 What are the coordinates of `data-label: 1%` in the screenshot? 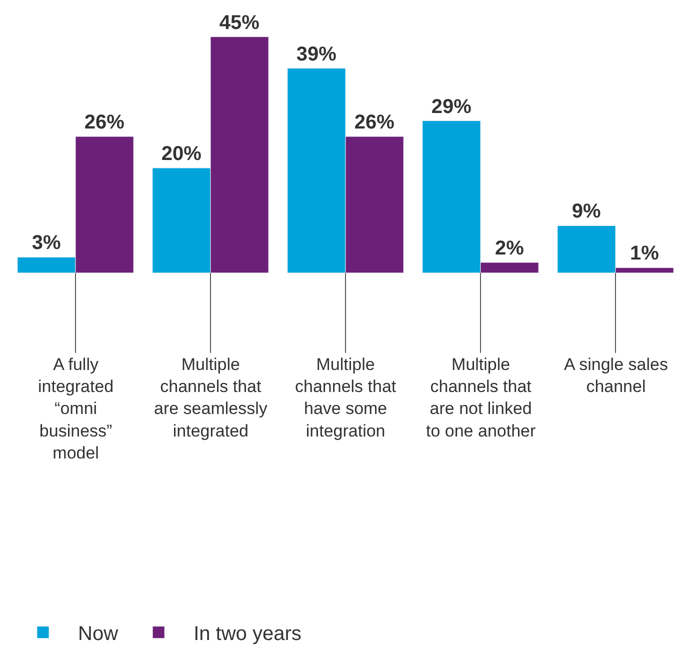 It's located at (645, 253).